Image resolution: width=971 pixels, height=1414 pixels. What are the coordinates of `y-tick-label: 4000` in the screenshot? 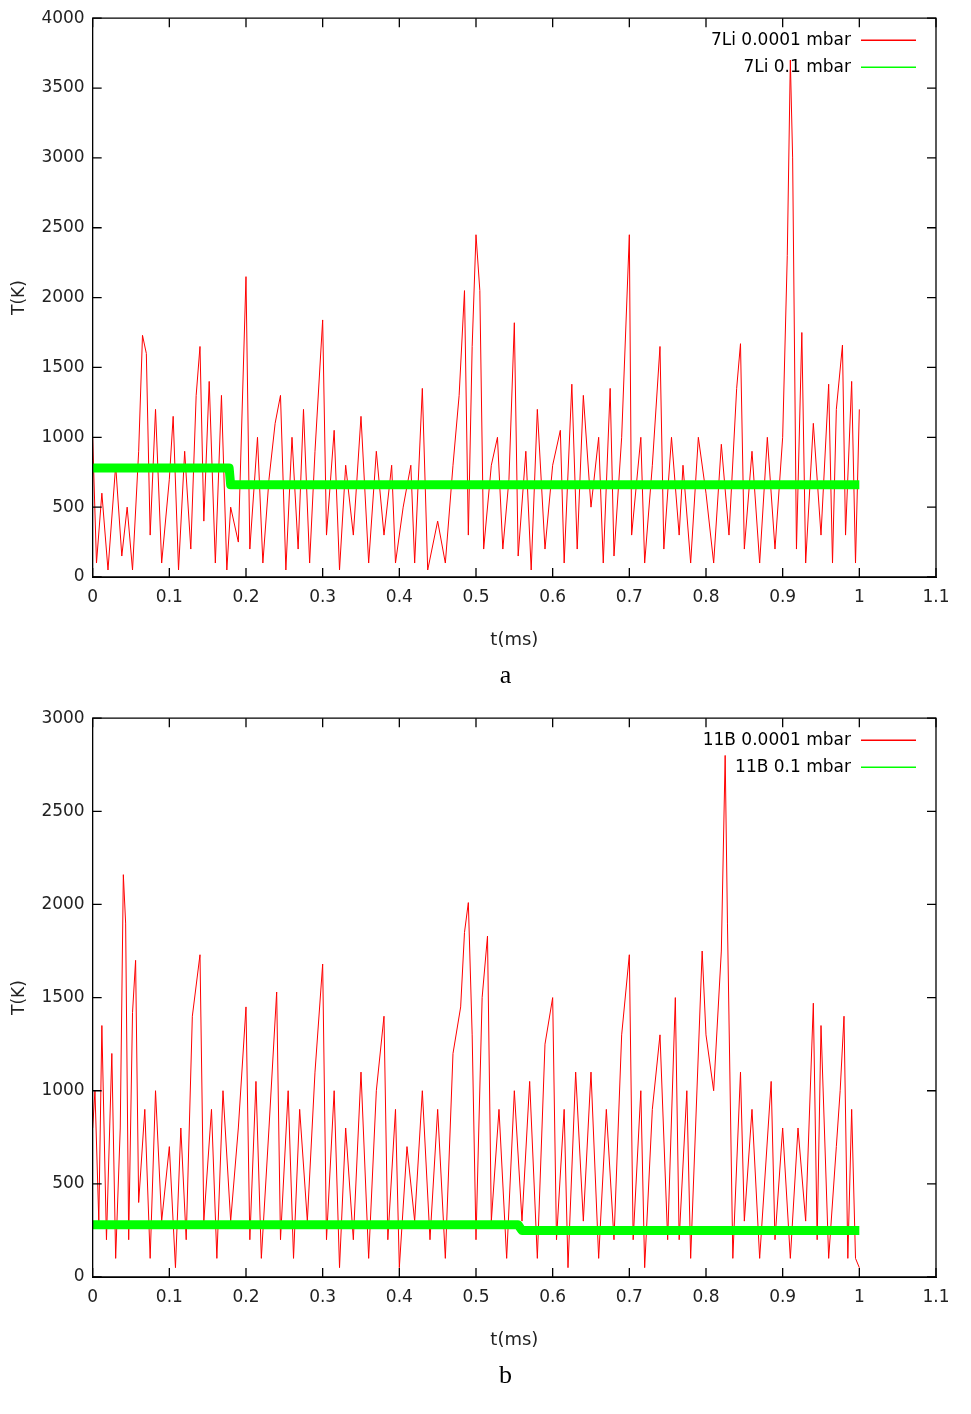 It's located at (63, 16).